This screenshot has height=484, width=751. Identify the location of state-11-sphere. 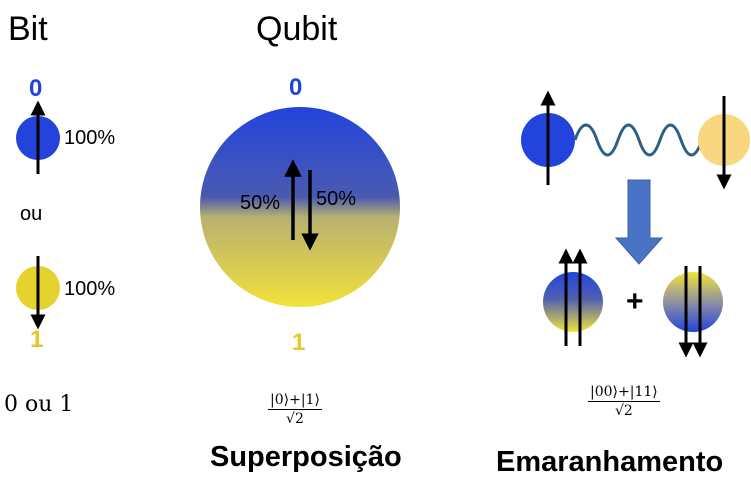
(693, 302).